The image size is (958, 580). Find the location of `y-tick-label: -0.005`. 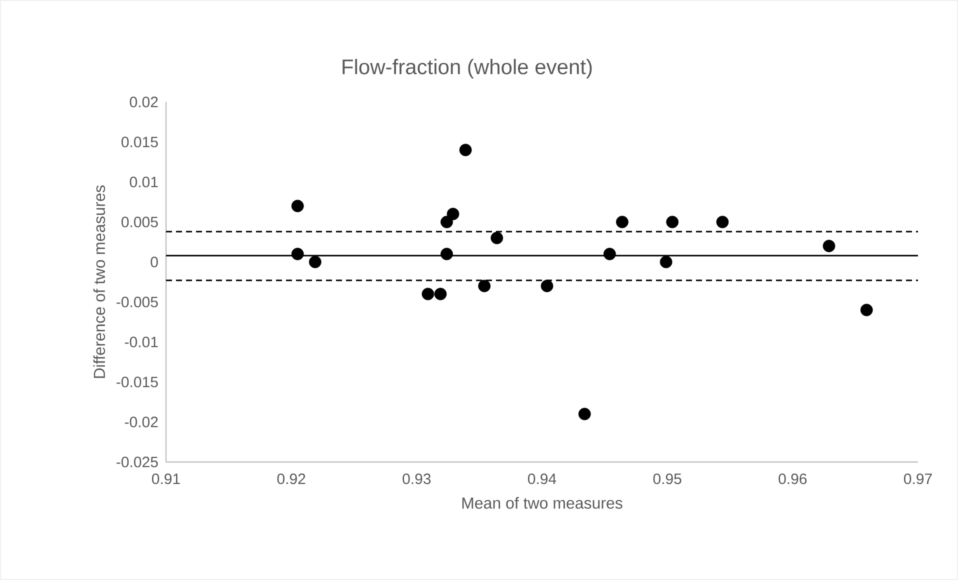

y-tick-label: -0.005 is located at coordinates (137, 302).